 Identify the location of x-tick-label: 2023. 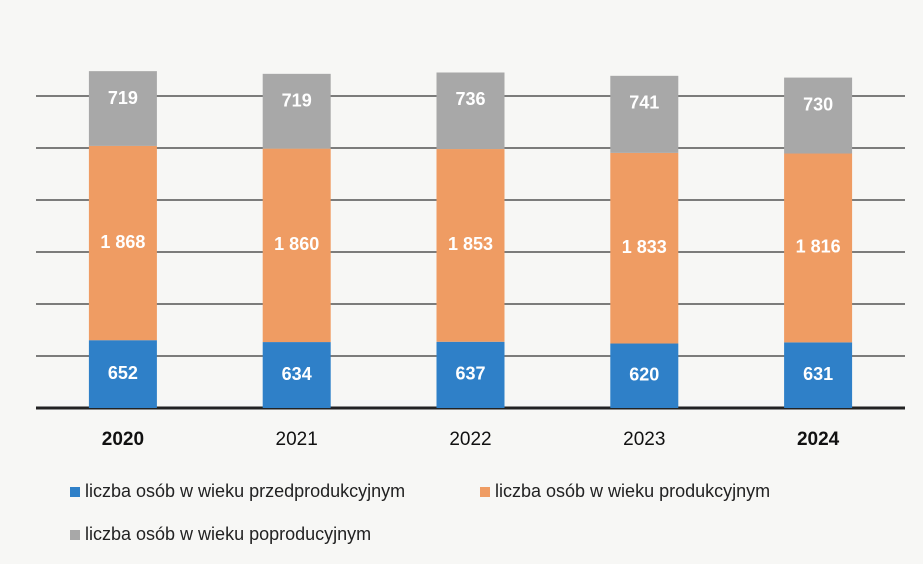
(644, 439).